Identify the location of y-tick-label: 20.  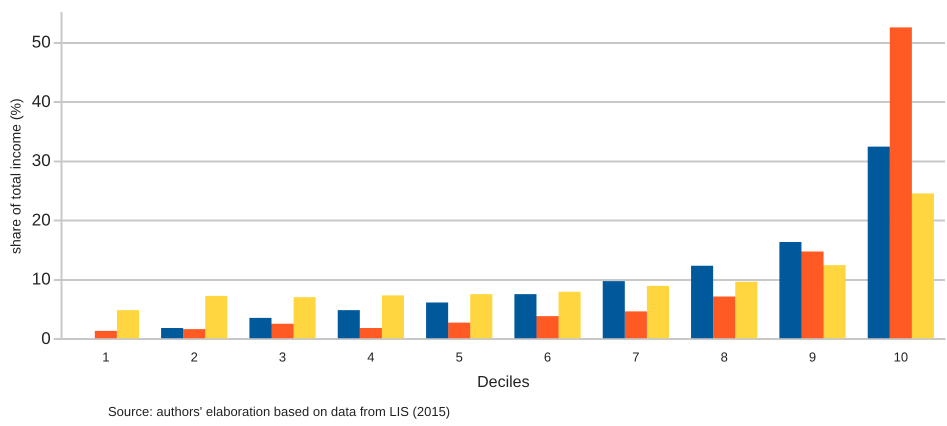
(41, 220).